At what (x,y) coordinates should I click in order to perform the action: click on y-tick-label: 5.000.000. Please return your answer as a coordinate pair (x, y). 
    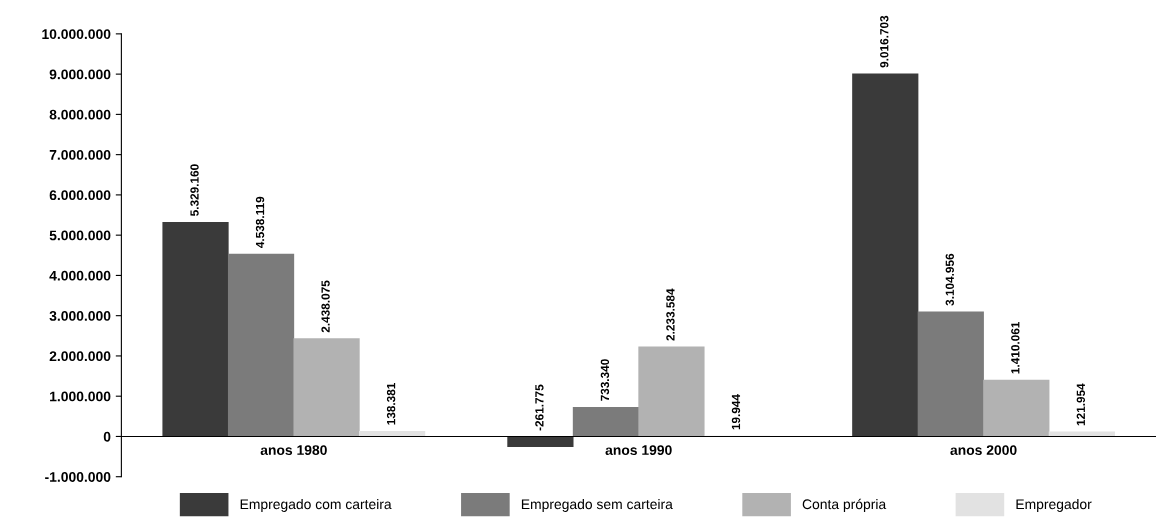
    Looking at the image, I should click on (80, 235).